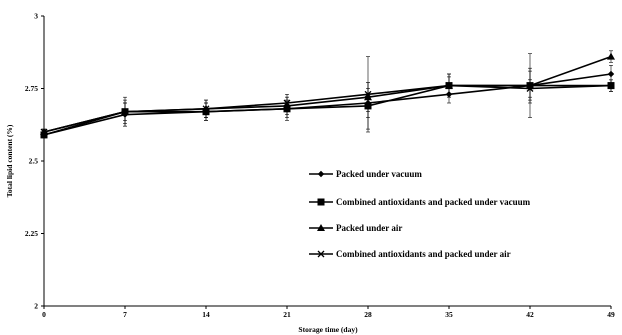 The image size is (622, 335). I want to click on y-axis-ticks: 2 2.25 2.5 2.75 3, so click(34, 161).